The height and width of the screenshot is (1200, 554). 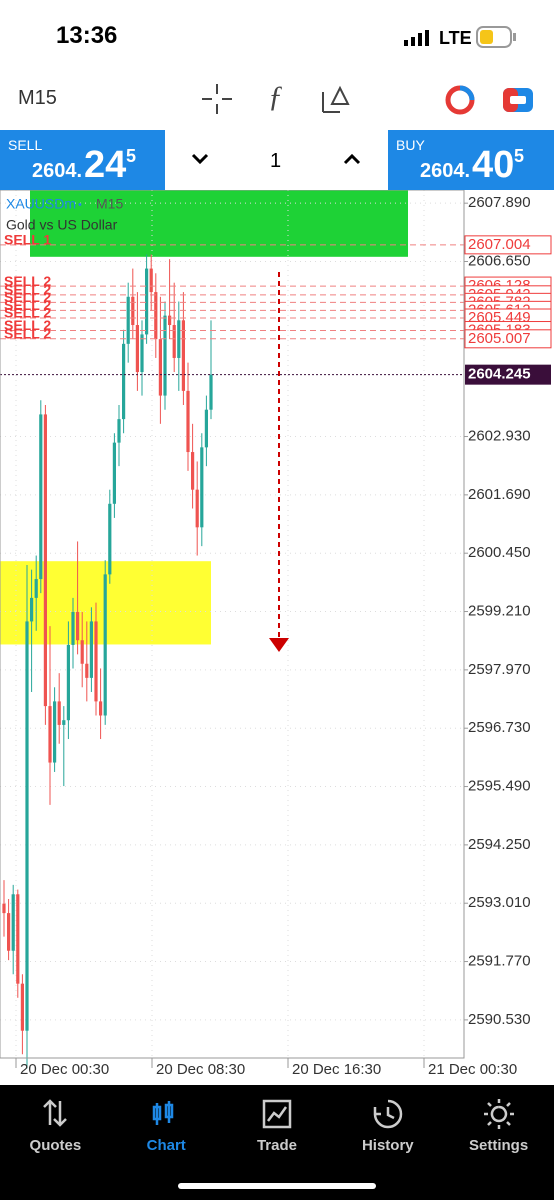 What do you see at coordinates (499, 374) in the screenshot?
I see `current-price: 2604.245` at bounding box center [499, 374].